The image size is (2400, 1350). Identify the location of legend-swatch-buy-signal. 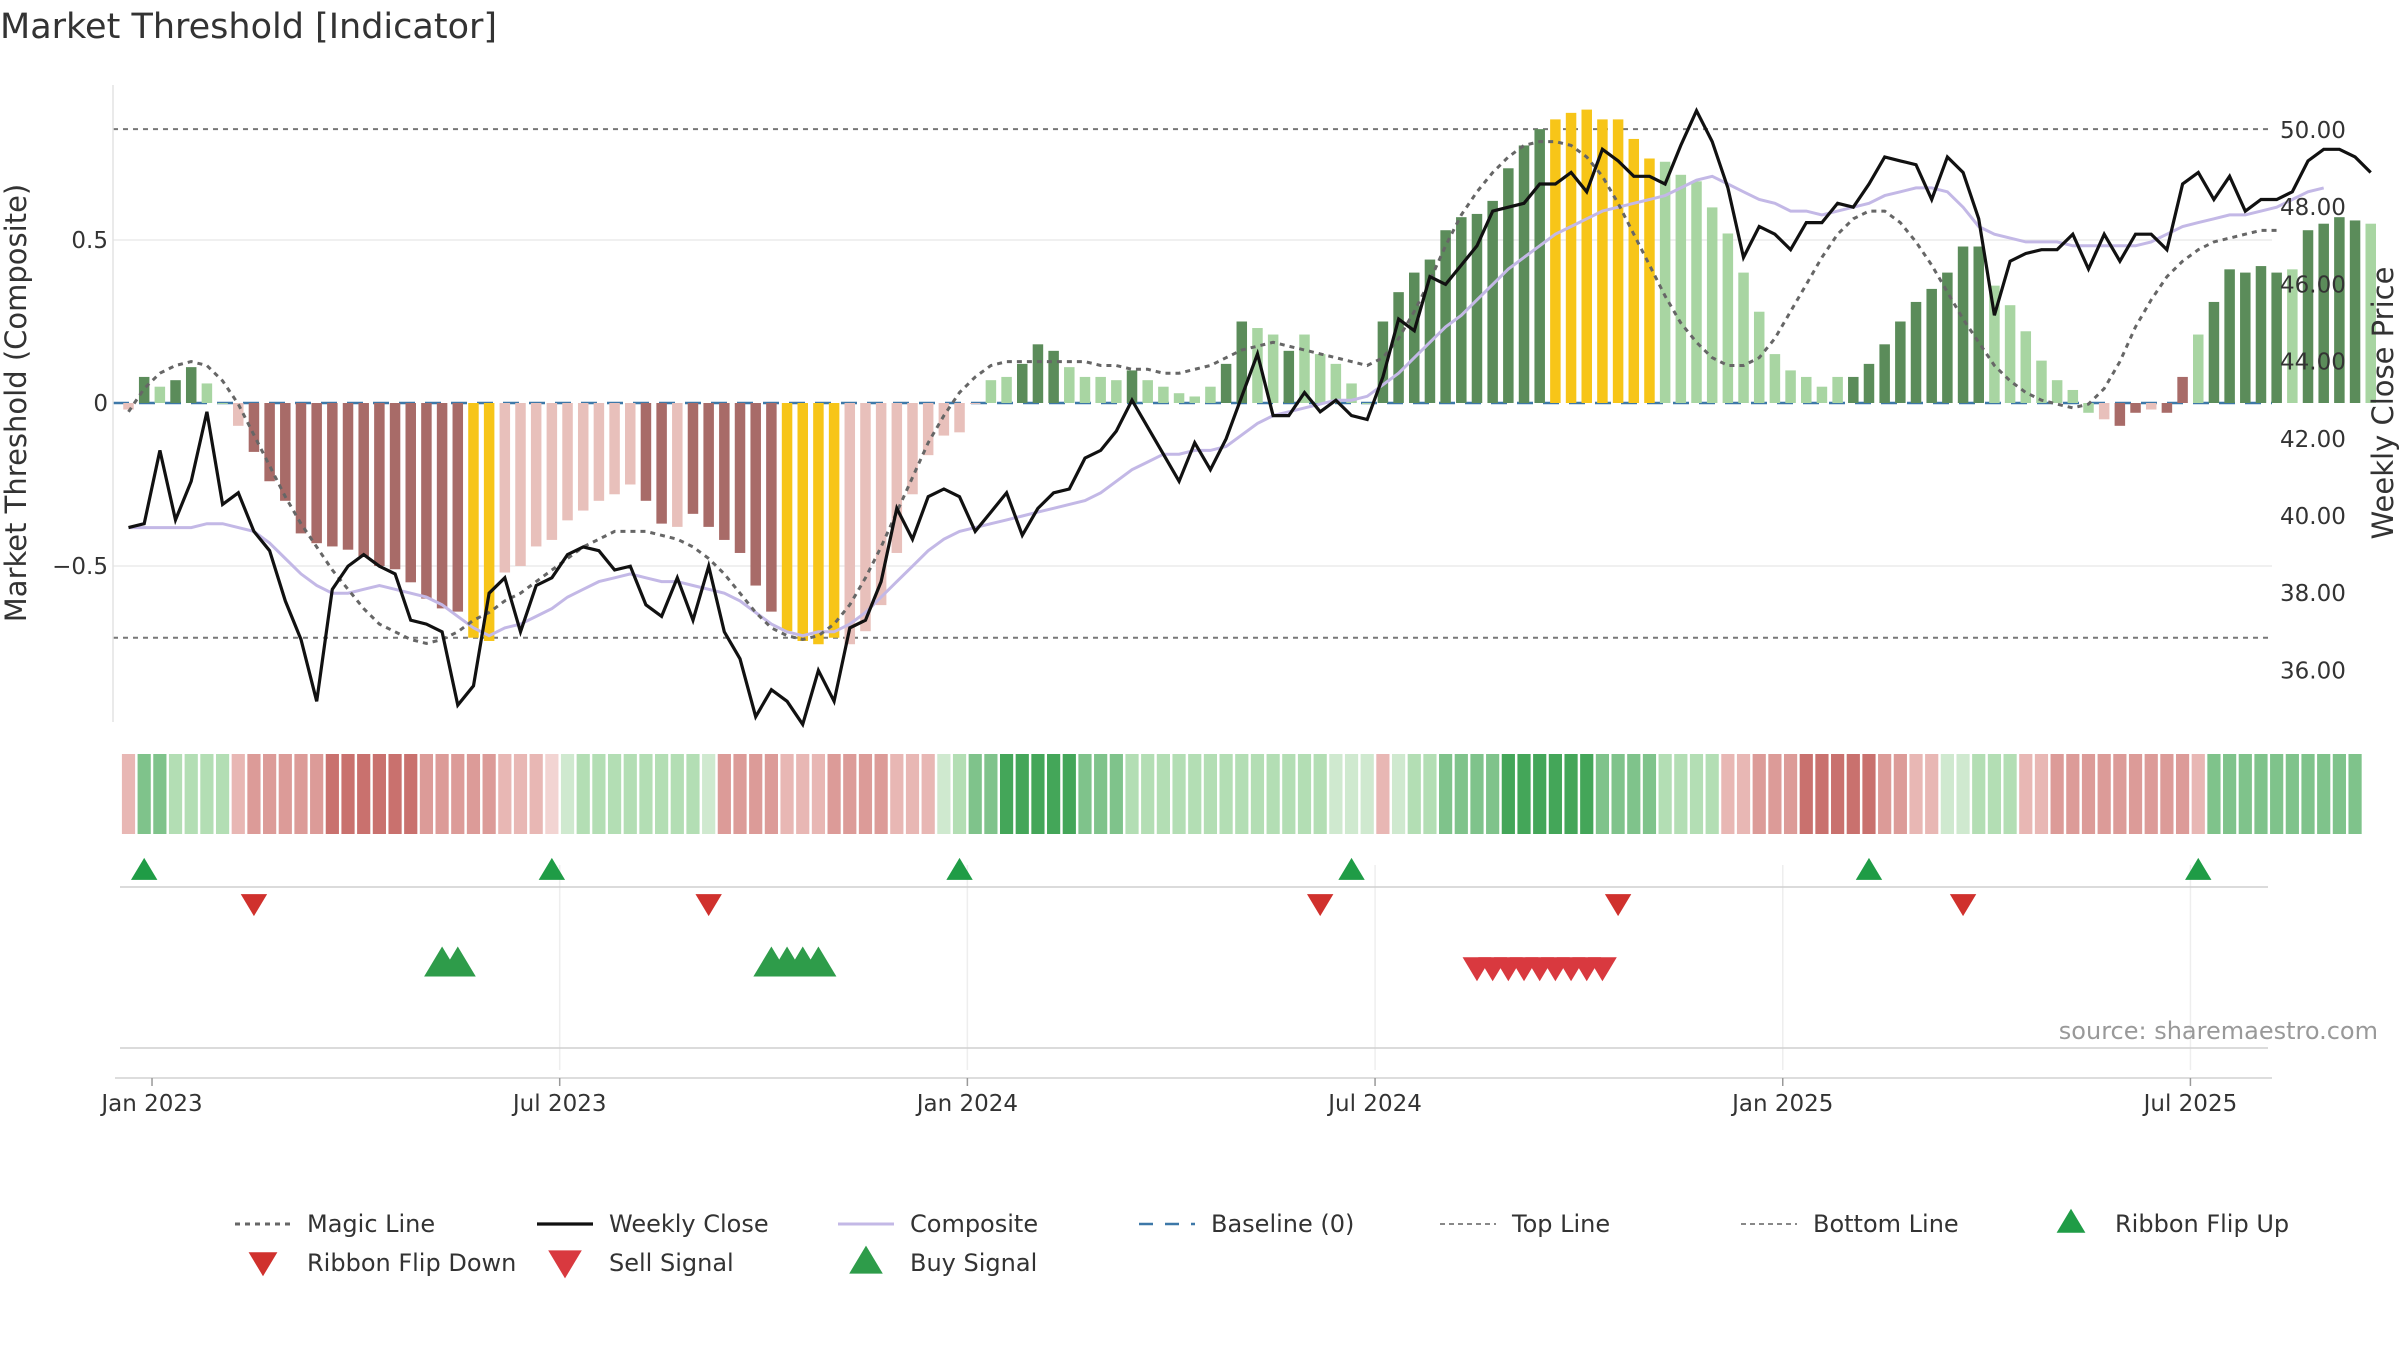
(866, 1259).